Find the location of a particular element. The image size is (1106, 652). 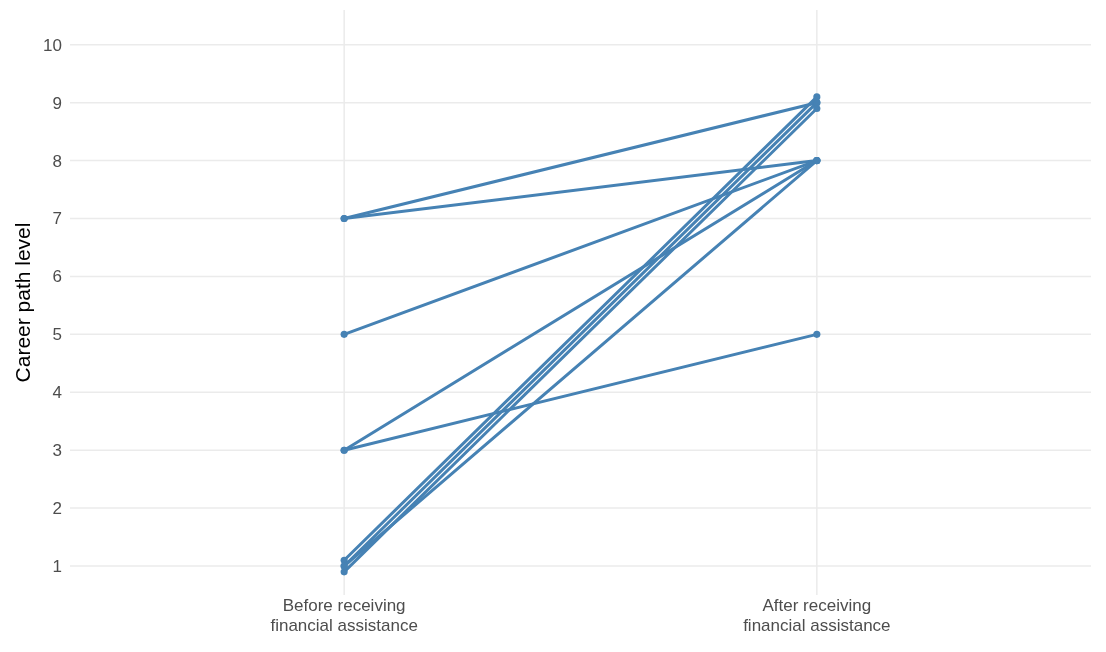

y-tick-label: 1 is located at coordinates (57, 566).